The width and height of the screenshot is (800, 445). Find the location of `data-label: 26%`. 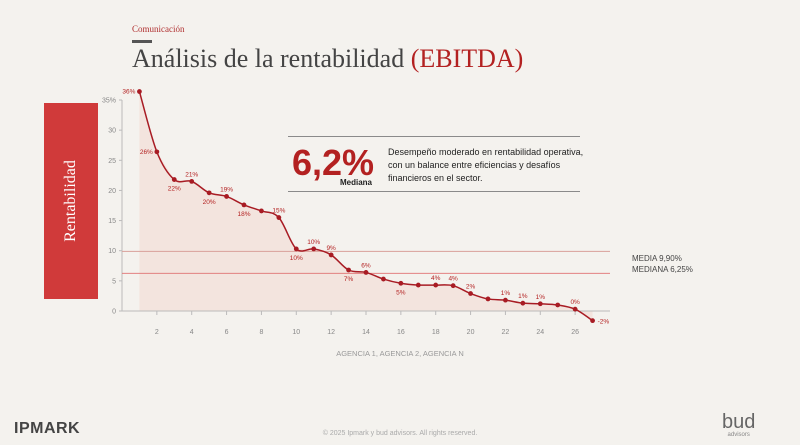

data-label: 26% is located at coordinates (146, 152).